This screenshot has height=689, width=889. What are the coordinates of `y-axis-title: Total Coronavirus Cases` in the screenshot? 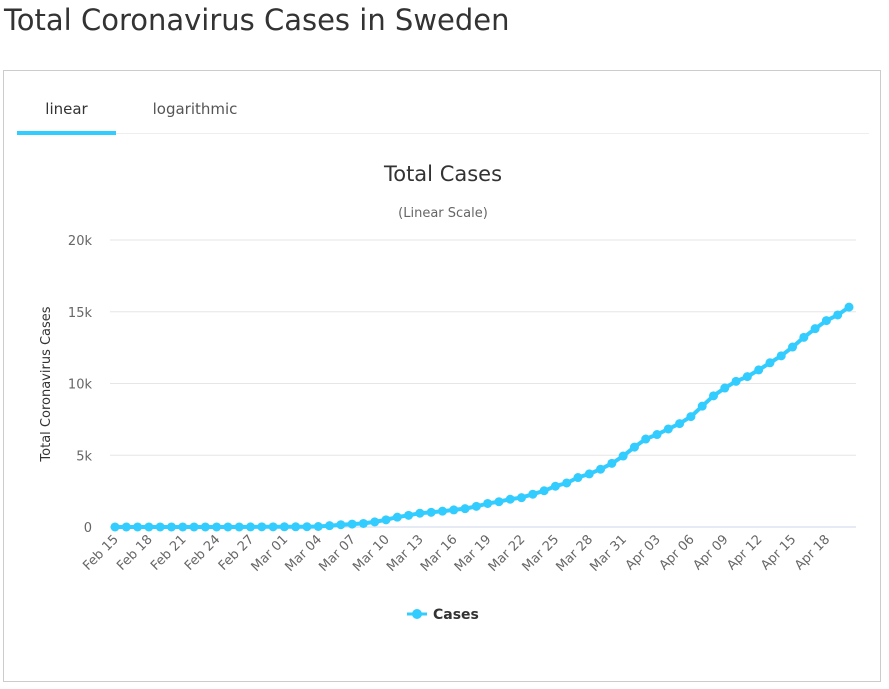 It's located at (46, 384).